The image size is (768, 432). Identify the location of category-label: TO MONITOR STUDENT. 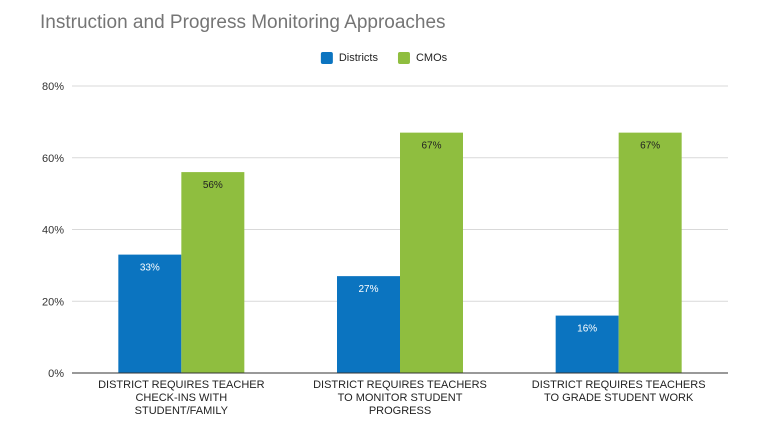
(400, 398).